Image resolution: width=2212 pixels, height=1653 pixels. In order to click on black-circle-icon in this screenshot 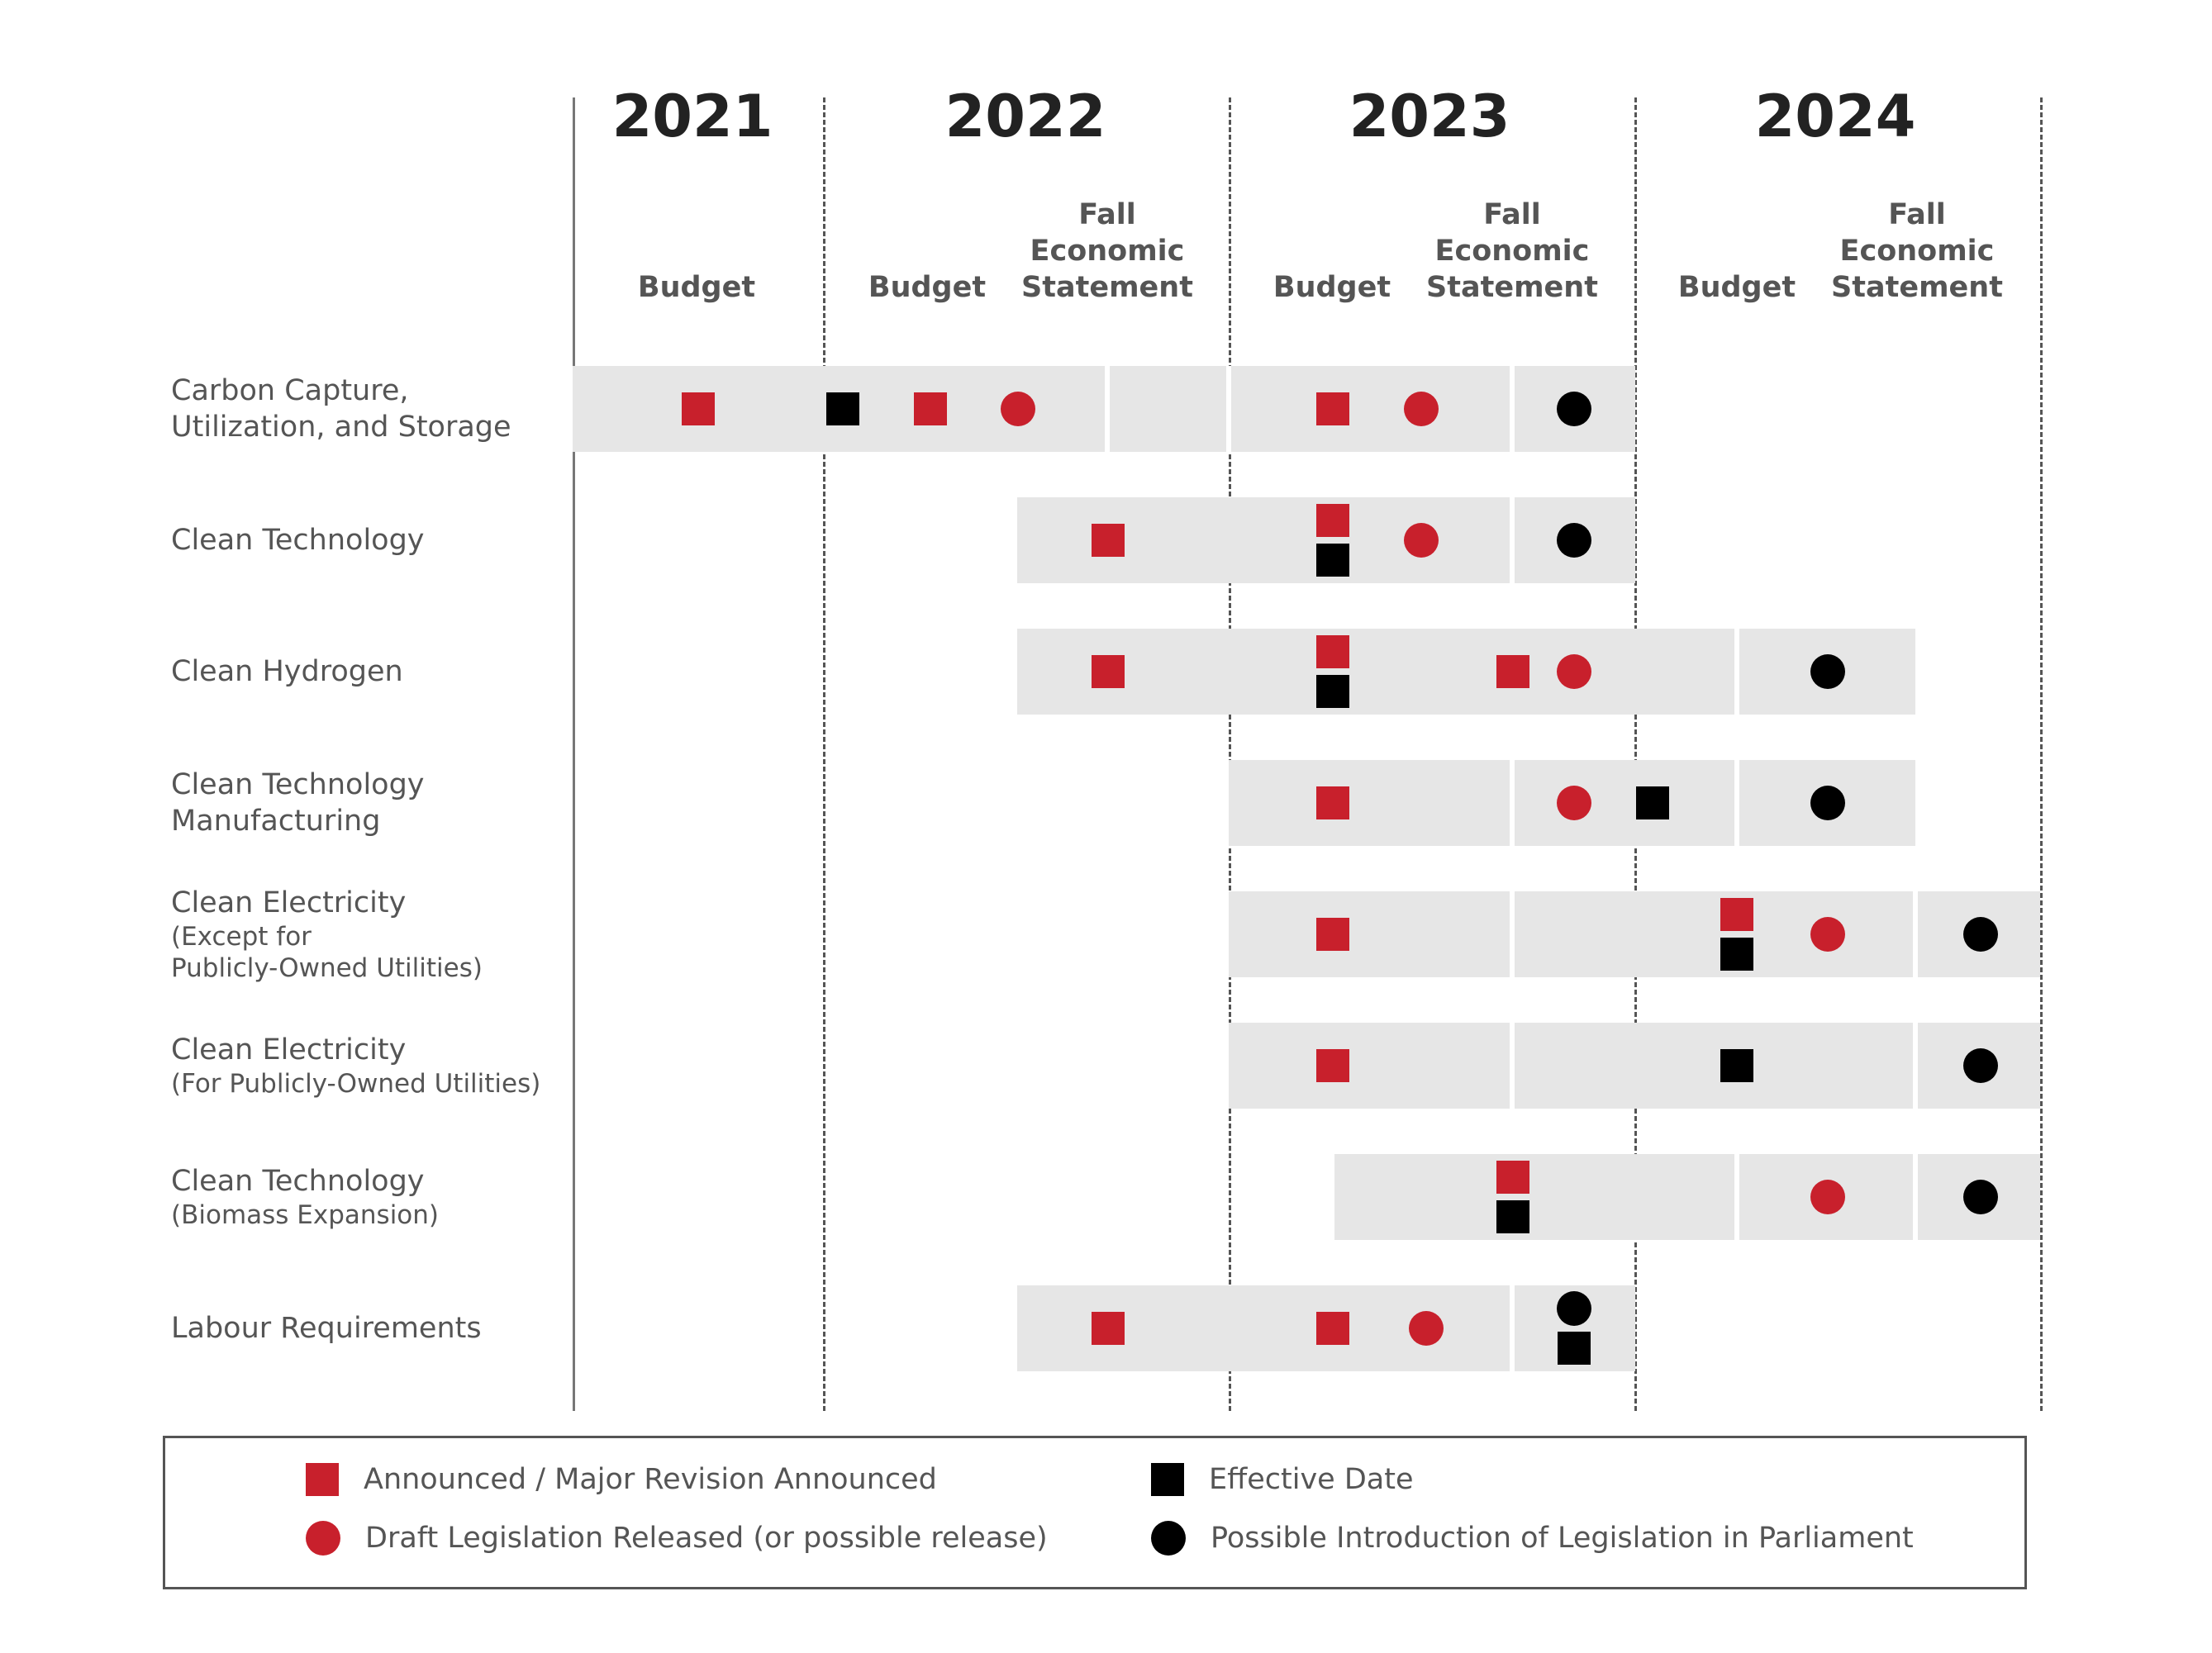, I will do `click(1168, 1538)`.